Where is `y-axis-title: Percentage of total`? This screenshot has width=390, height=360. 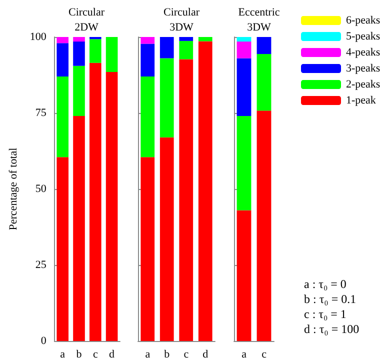
y-axis-title: Percentage of total is located at coordinates (14, 189).